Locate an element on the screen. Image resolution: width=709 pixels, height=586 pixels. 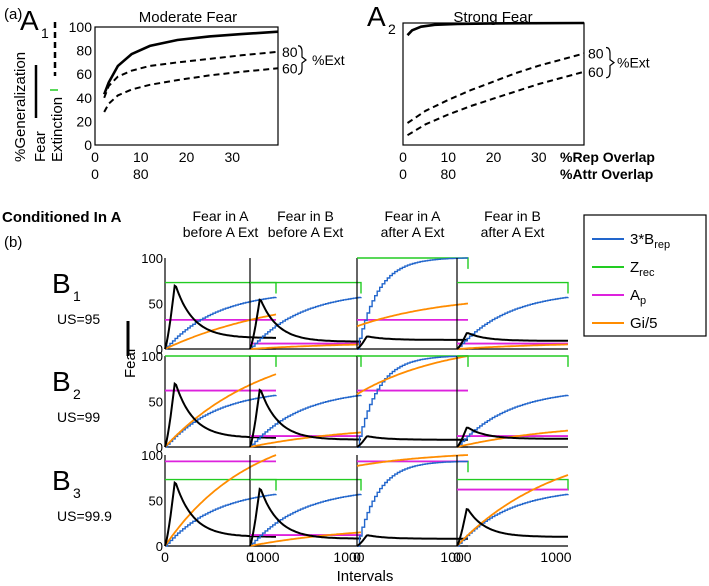
b-panel-r1c3-brep-line is located at coordinates (412, 303).